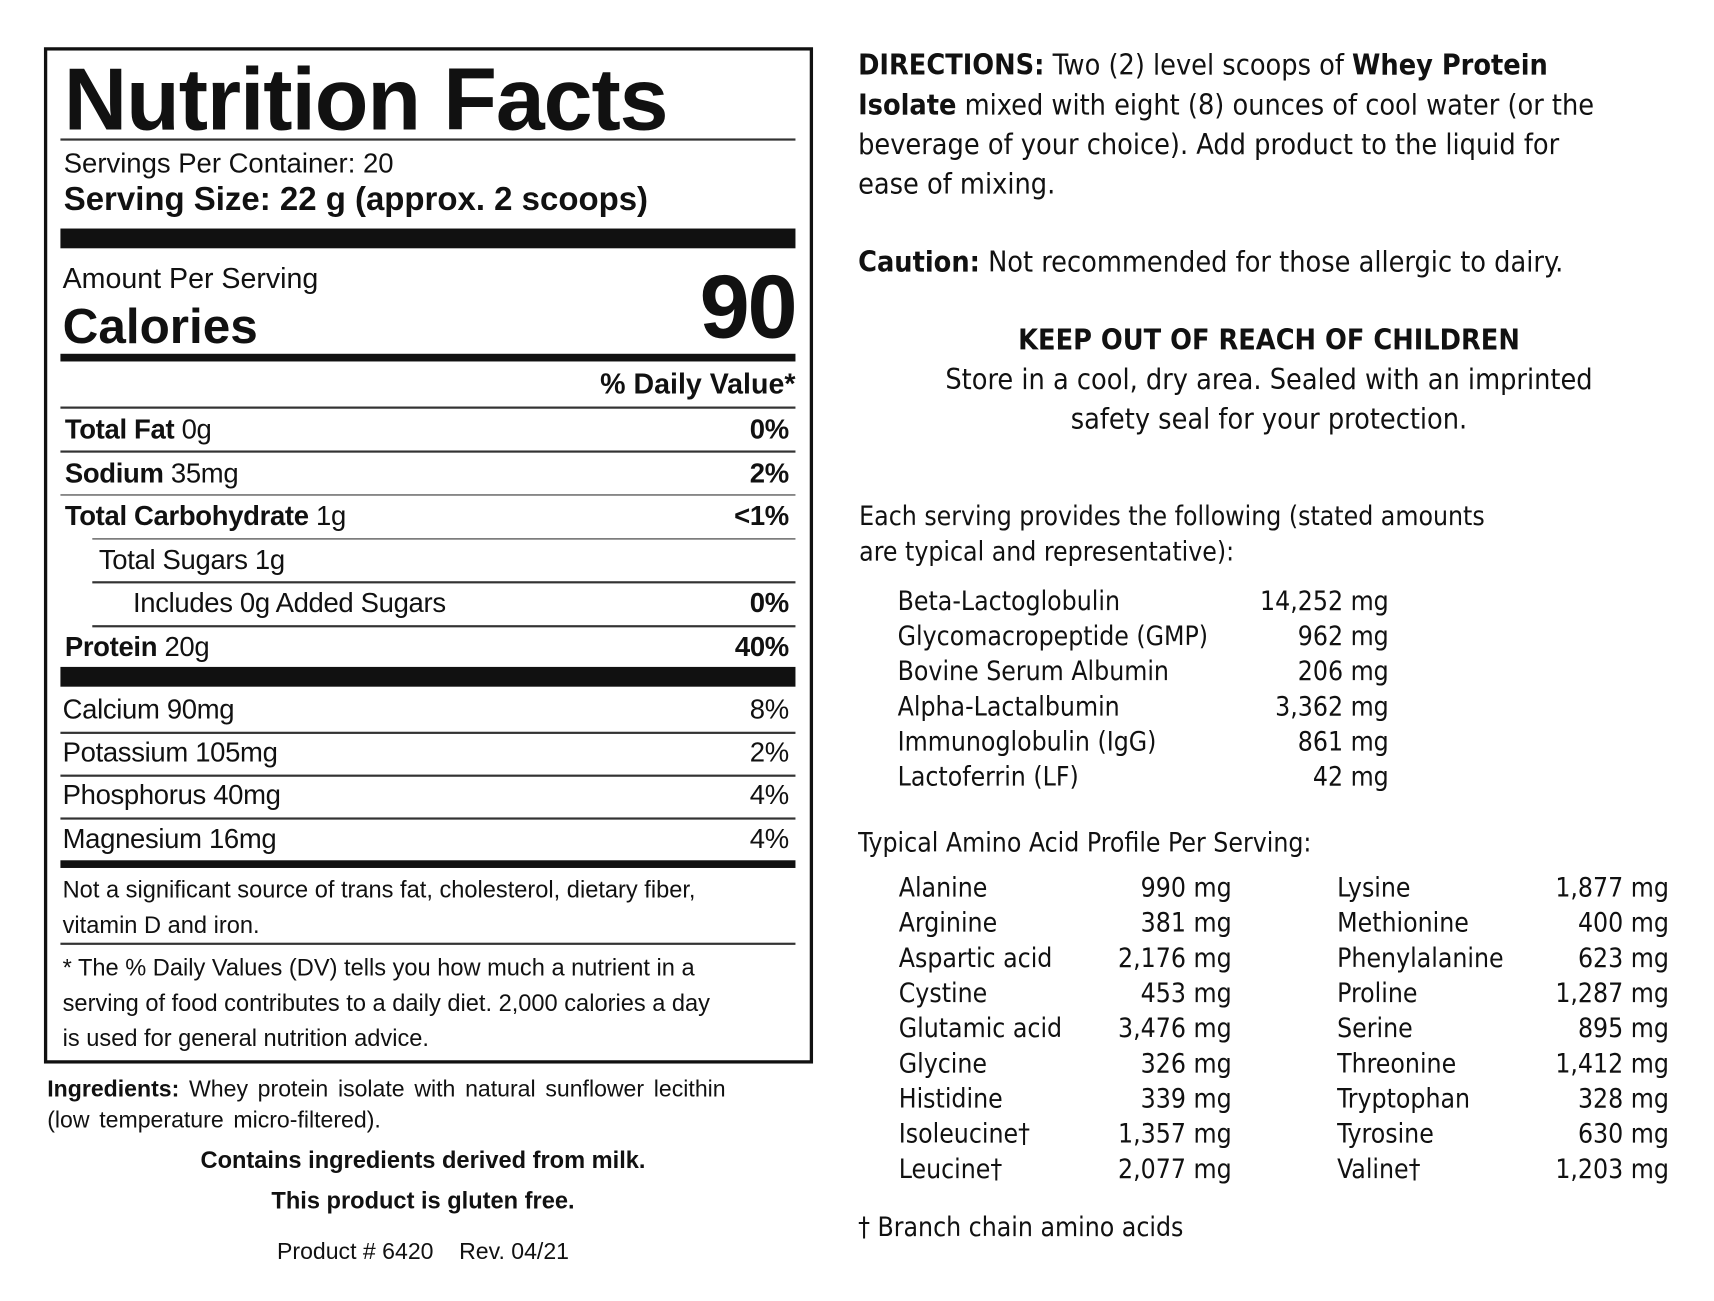 Image resolution: width=1714 pixels, height=1301 pixels. What do you see at coordinates (151, 473) in the screenshot?
I see `nutrient-name: Sodium 35mg` at bounding box center [151, 473].